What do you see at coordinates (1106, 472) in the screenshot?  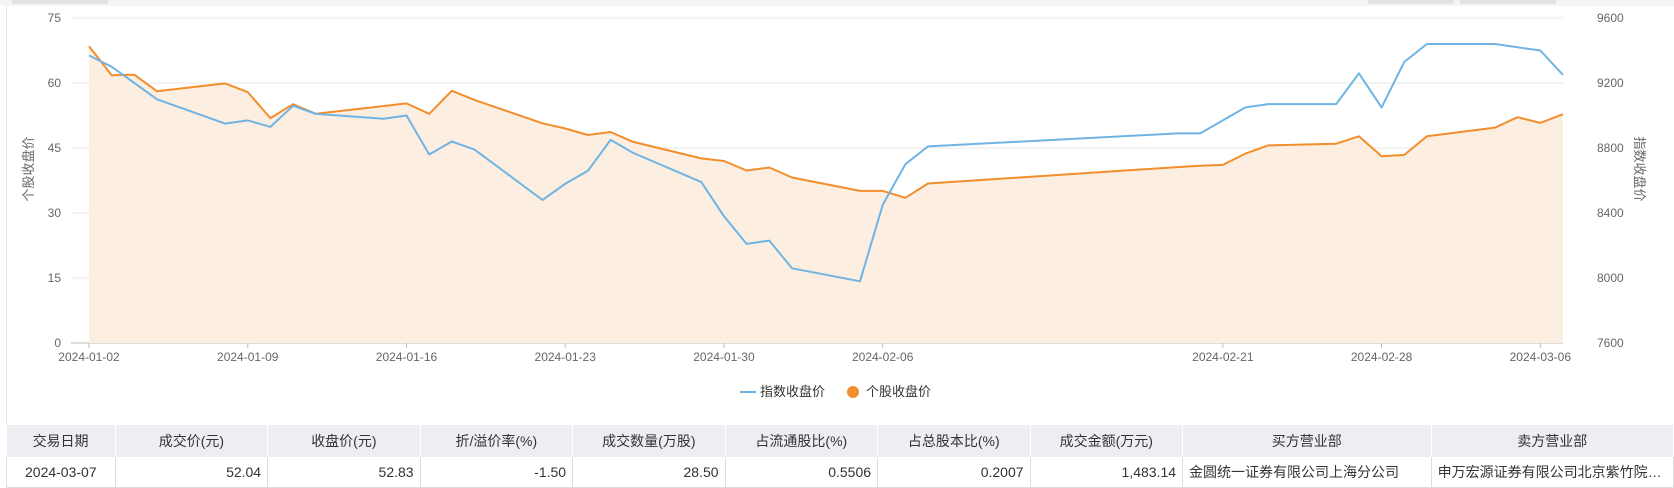 I see `cell-amount: 1,483.14` at bounding box center [1106, 472].